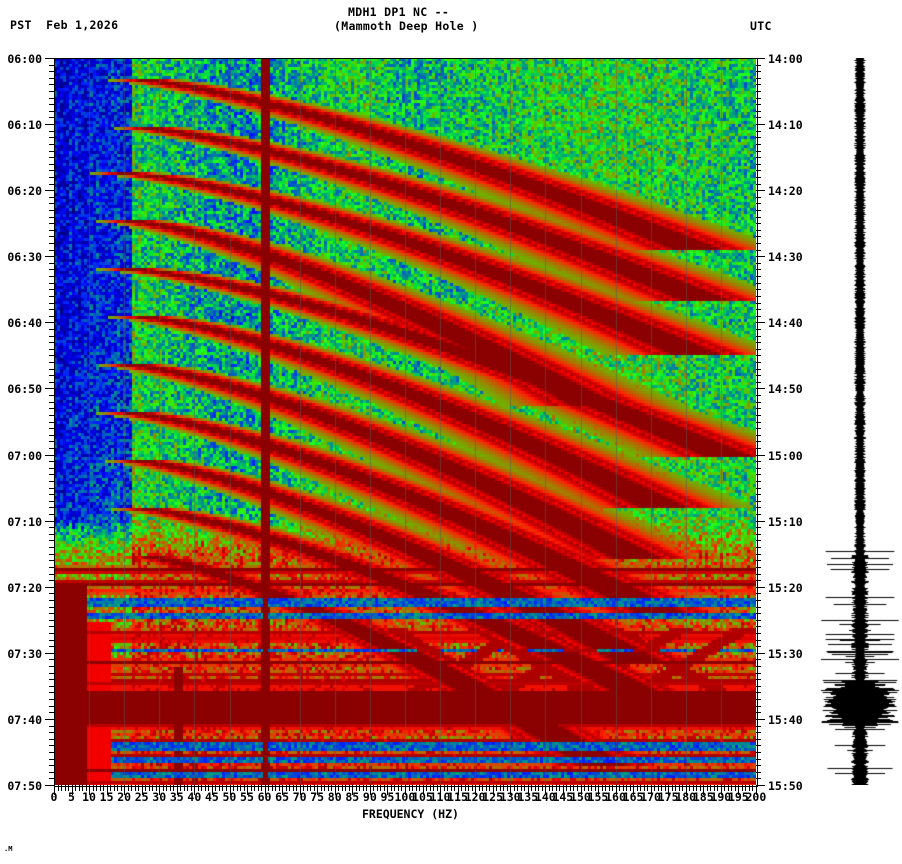  Describe the element at coordinates (24, 125) in the screenshot. I see `y-tick-label-left: 06:10` at that location.